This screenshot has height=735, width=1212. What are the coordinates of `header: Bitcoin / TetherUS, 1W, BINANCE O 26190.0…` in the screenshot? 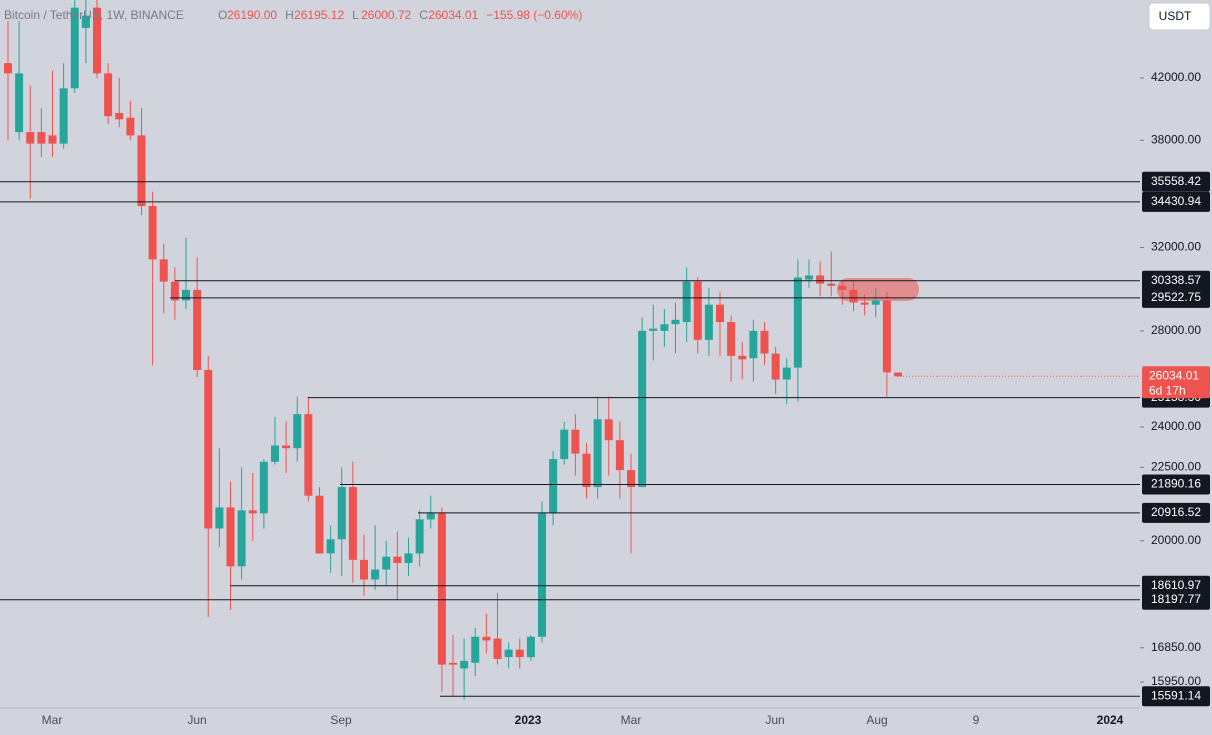 It's located at (293, 15).